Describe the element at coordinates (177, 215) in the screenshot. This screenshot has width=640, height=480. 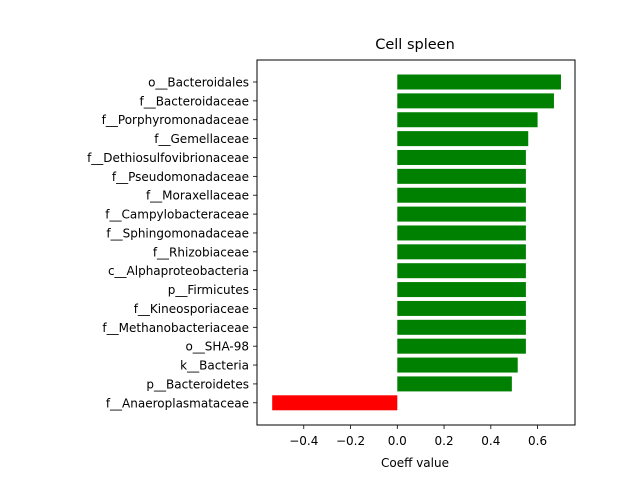
I see `y-tick-label: f__Campylobacteraceae` at that location.